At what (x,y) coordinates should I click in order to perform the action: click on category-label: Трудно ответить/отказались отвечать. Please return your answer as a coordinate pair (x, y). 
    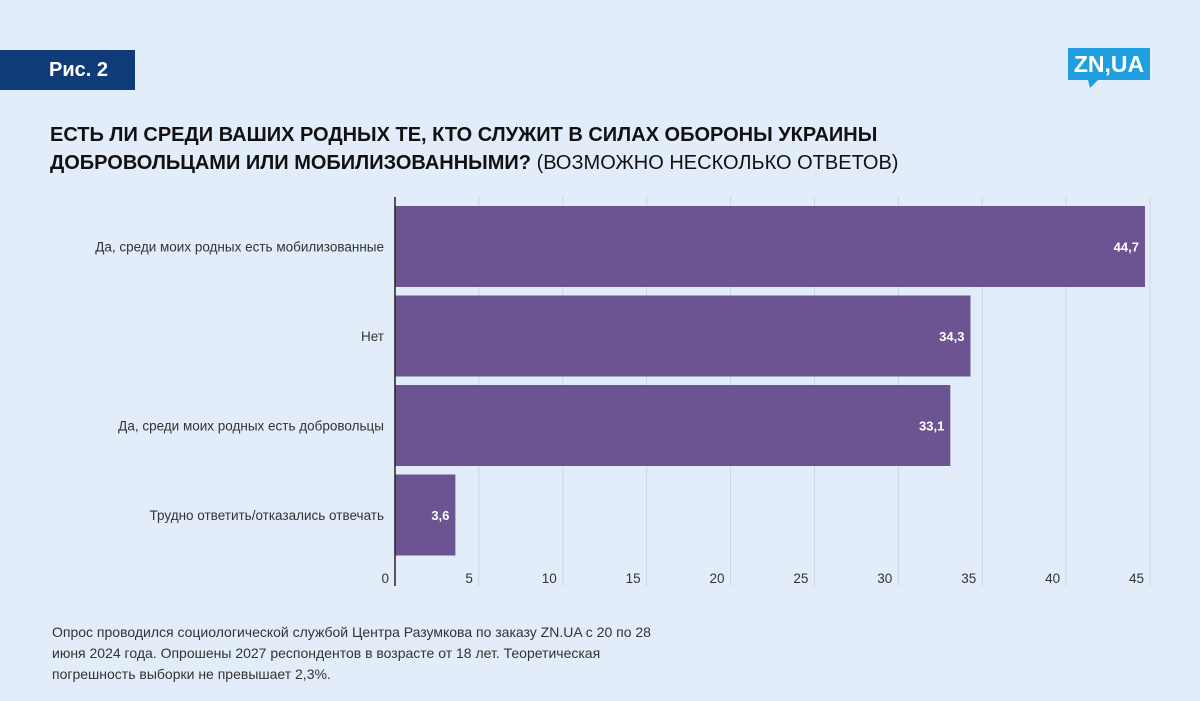
    Looking at the image, I should click on (267, 515).